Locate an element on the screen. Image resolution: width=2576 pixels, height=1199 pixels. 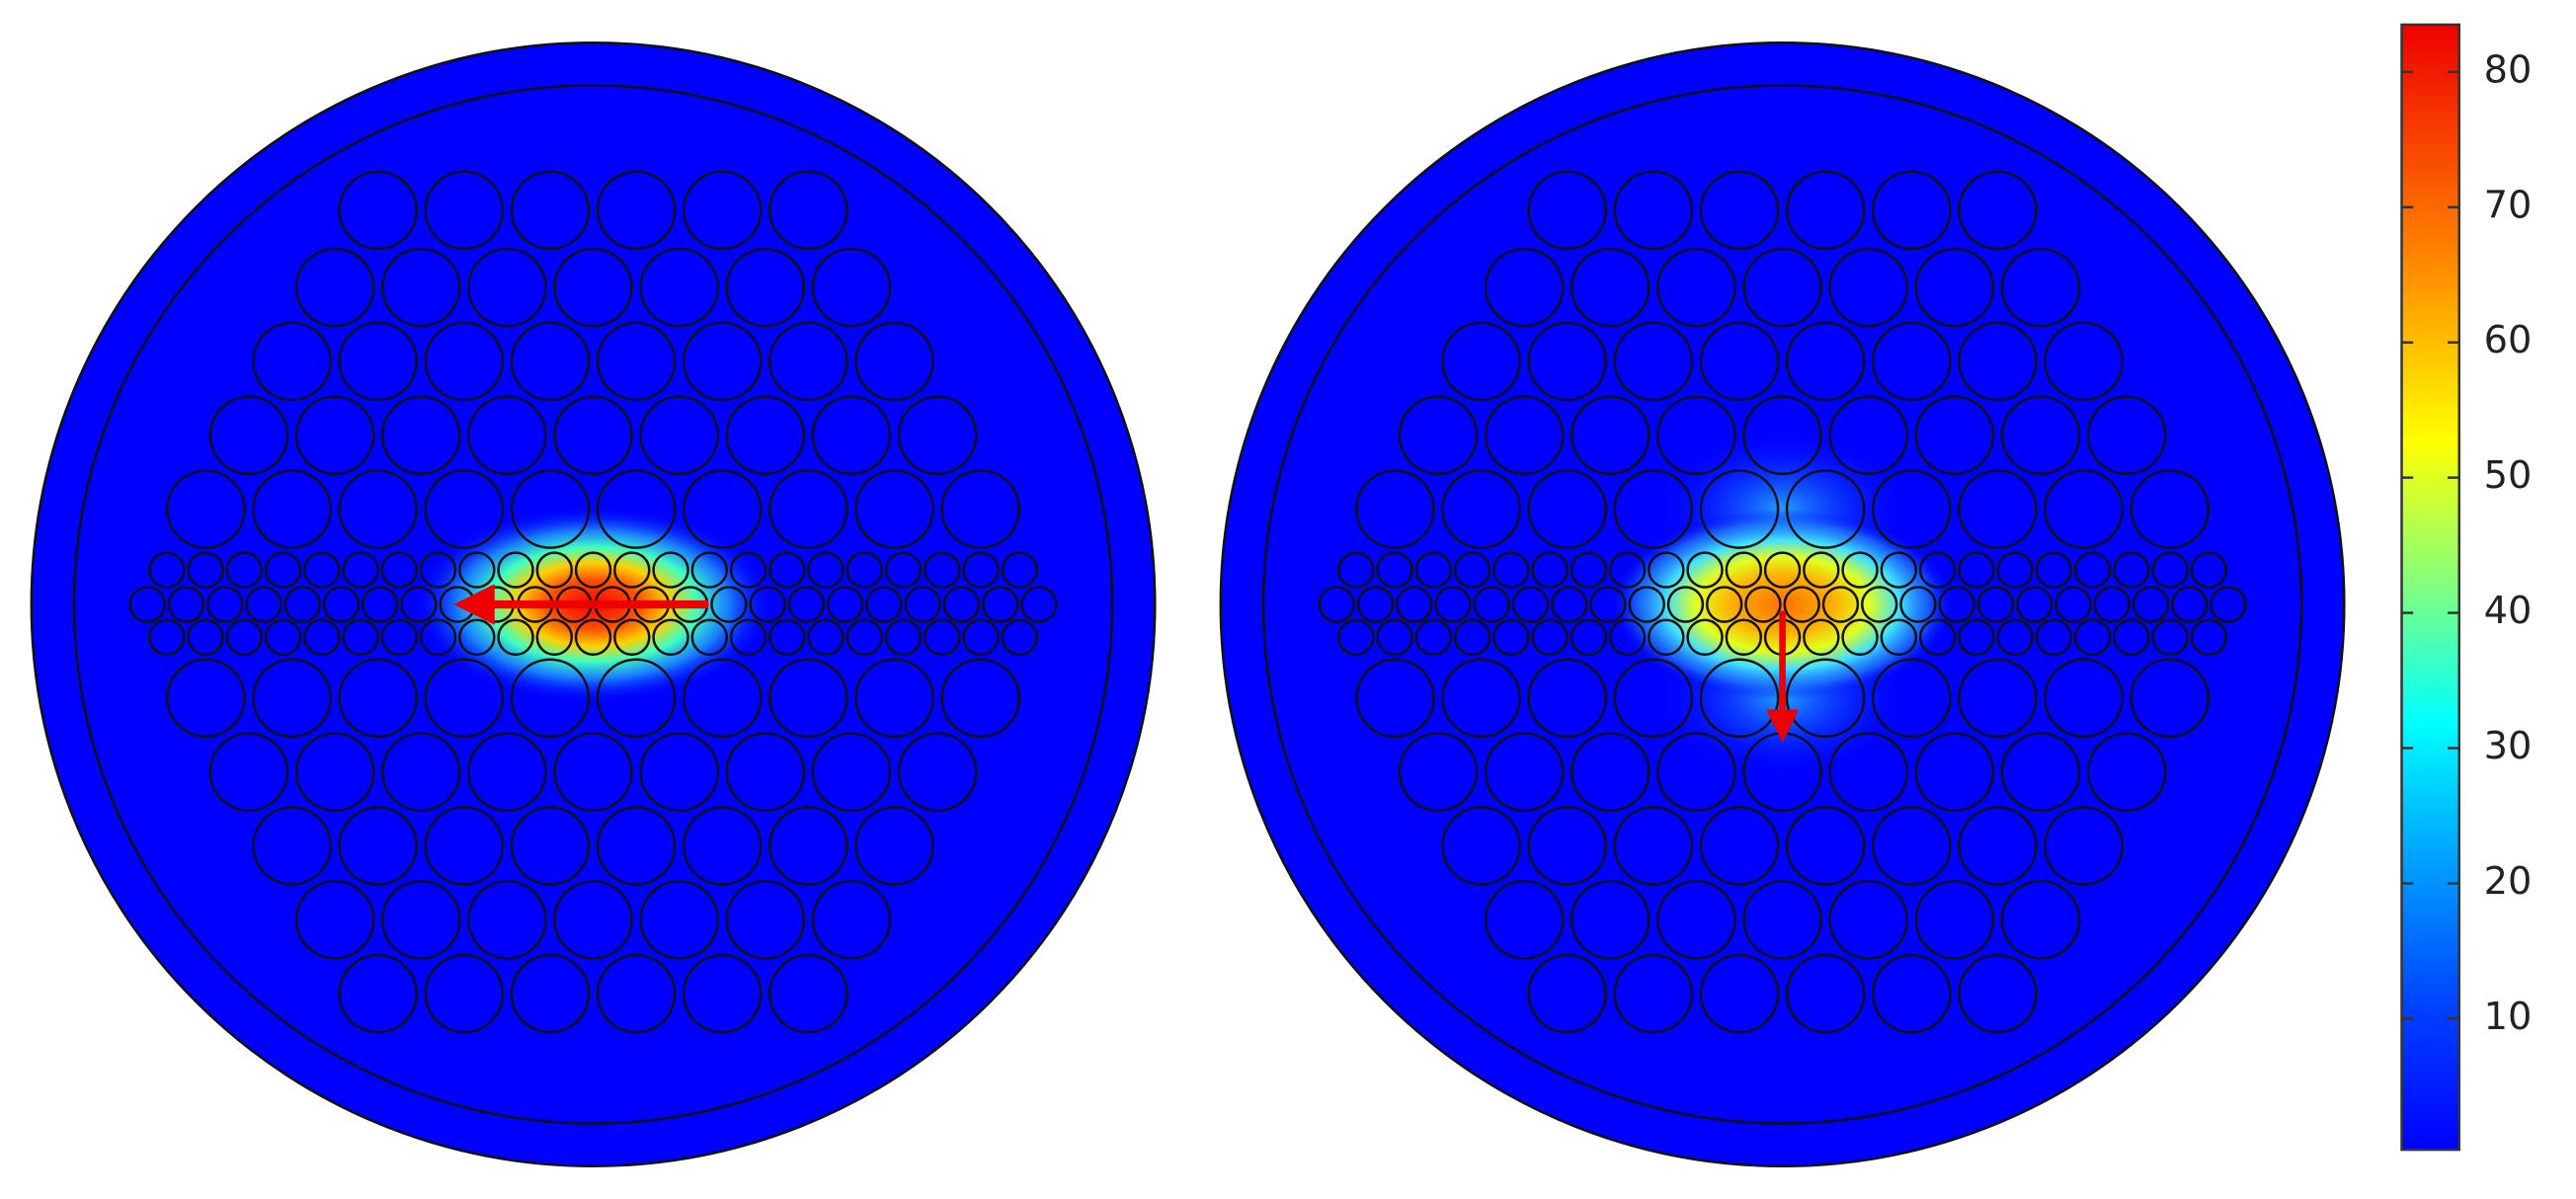
tick-label: 20 is located at coordinates (2508, 882).